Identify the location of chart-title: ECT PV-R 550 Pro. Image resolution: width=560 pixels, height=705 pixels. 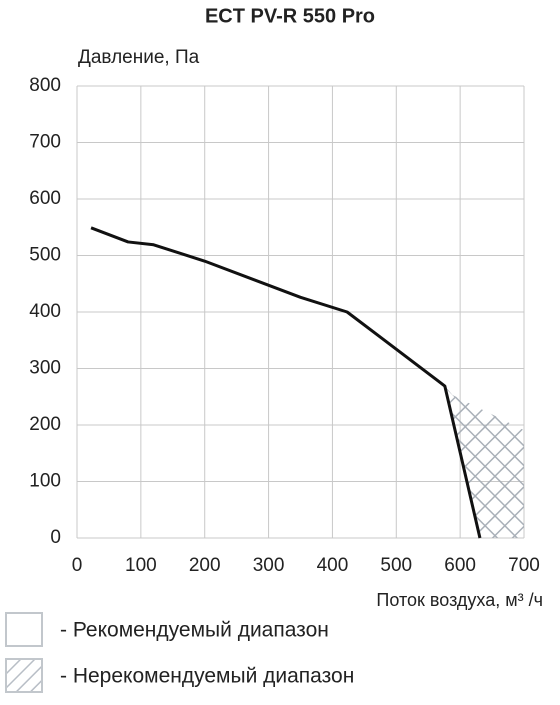
(290, 16).